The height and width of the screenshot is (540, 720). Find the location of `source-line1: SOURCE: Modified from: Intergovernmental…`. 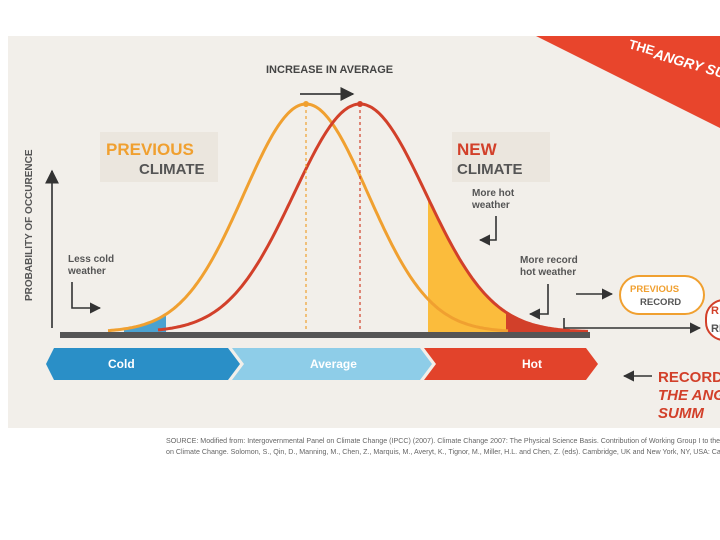

source-line1: SOURCE: Modified from: Intergovernmental… is located at coordinates (443, 441).